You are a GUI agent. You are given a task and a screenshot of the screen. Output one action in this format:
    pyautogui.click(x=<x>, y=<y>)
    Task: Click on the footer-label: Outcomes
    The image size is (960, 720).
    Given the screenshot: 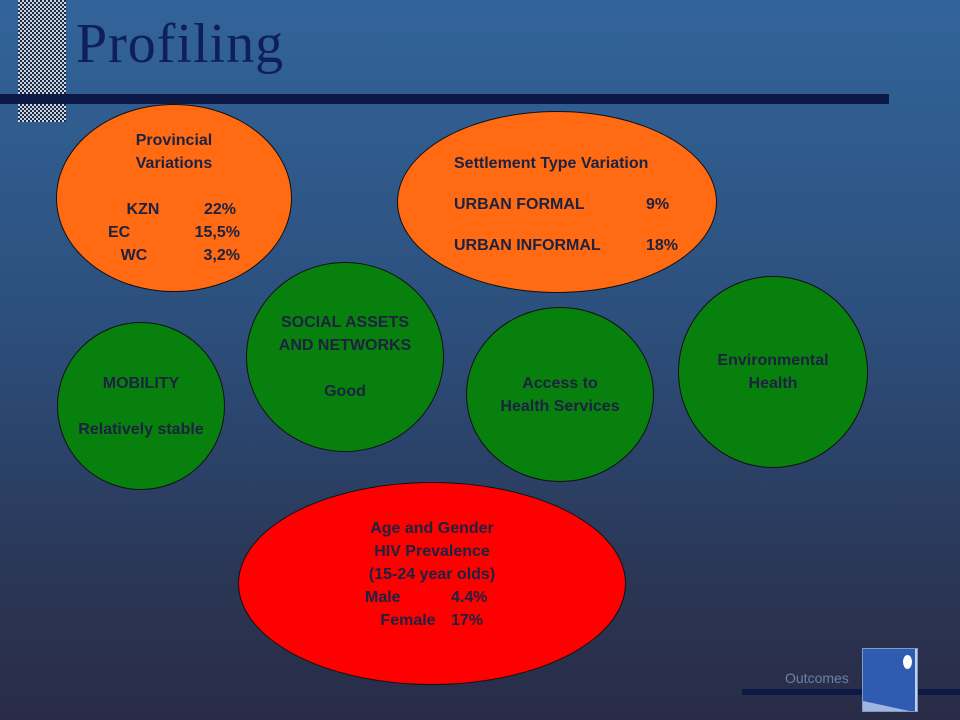 What is the action you would take?
    pyautogui.click(x=817, y=678)
    